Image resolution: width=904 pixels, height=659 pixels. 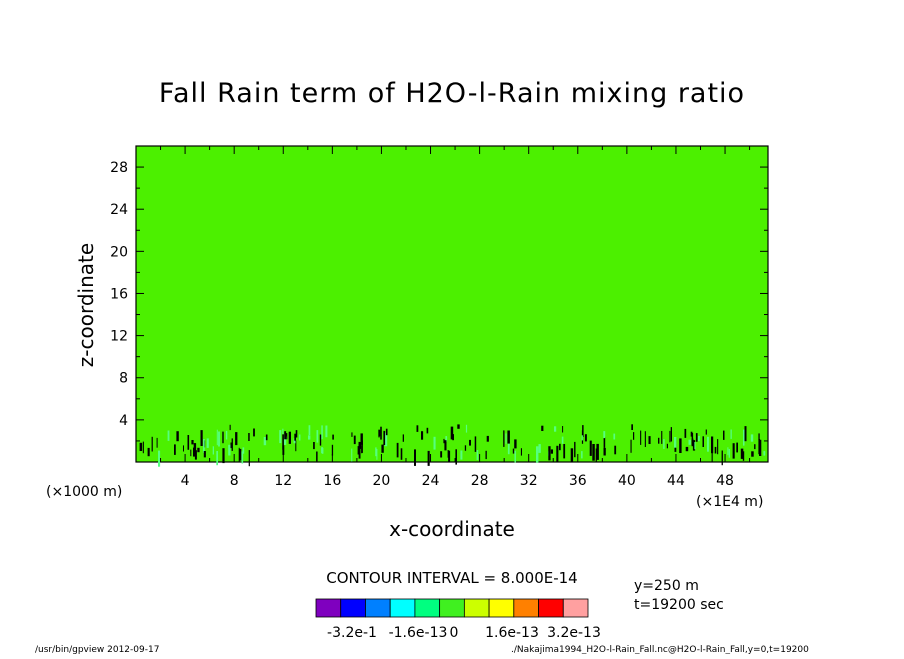 What do you see at coordinates (119, 337) in the screenshot?
I see `y-tick-label: 12` at bounding box center [119, 337].